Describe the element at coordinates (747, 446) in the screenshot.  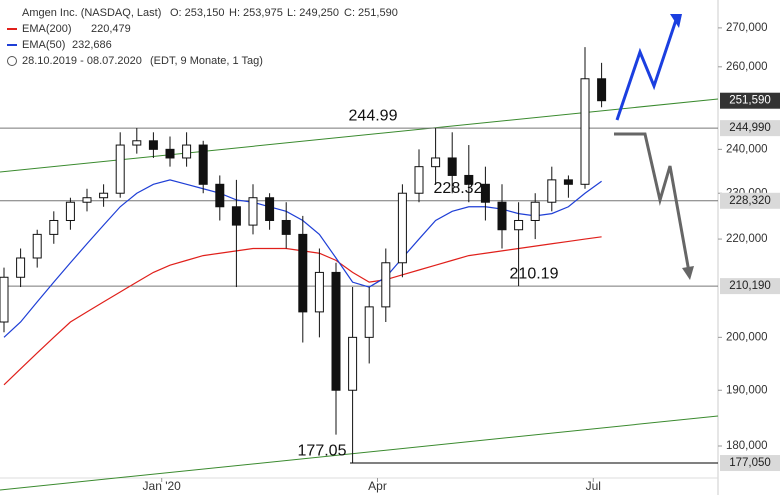
I see `y-tick-label: 180,000` at that location.